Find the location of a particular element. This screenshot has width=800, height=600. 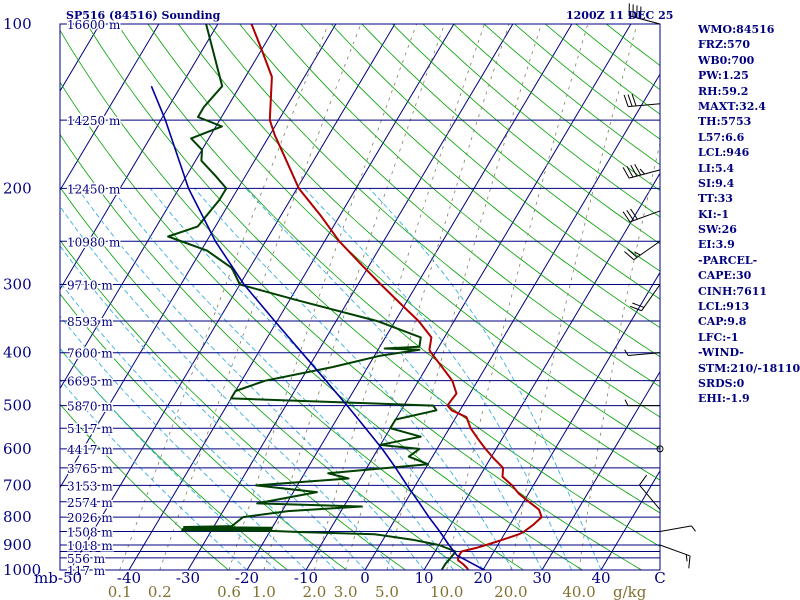

temperature-tick-label: -40 is located at coordinates (129, 578).